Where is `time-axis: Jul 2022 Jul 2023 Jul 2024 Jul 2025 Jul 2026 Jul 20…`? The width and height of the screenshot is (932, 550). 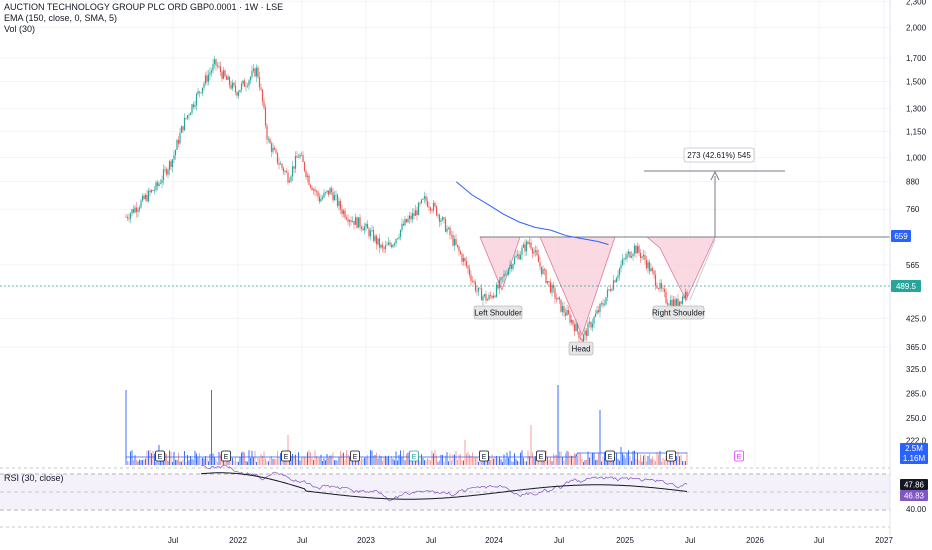 time-axis: Jul 2022 Jul 2023 Jul 2024 Jul 2025 Jul 2026 Jul 20… is located at coordinates (531, 540).